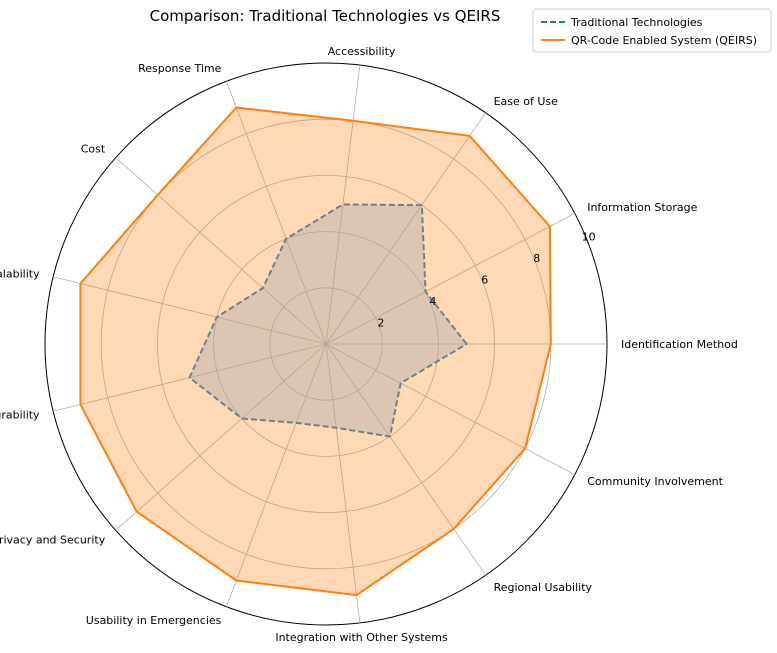 The height and width of the screenshot is (653, 777). What do you see at coordinates (589, 236) in the screenshot?
I see `radial-tick-label: 10` at bounding box center [589, 236].